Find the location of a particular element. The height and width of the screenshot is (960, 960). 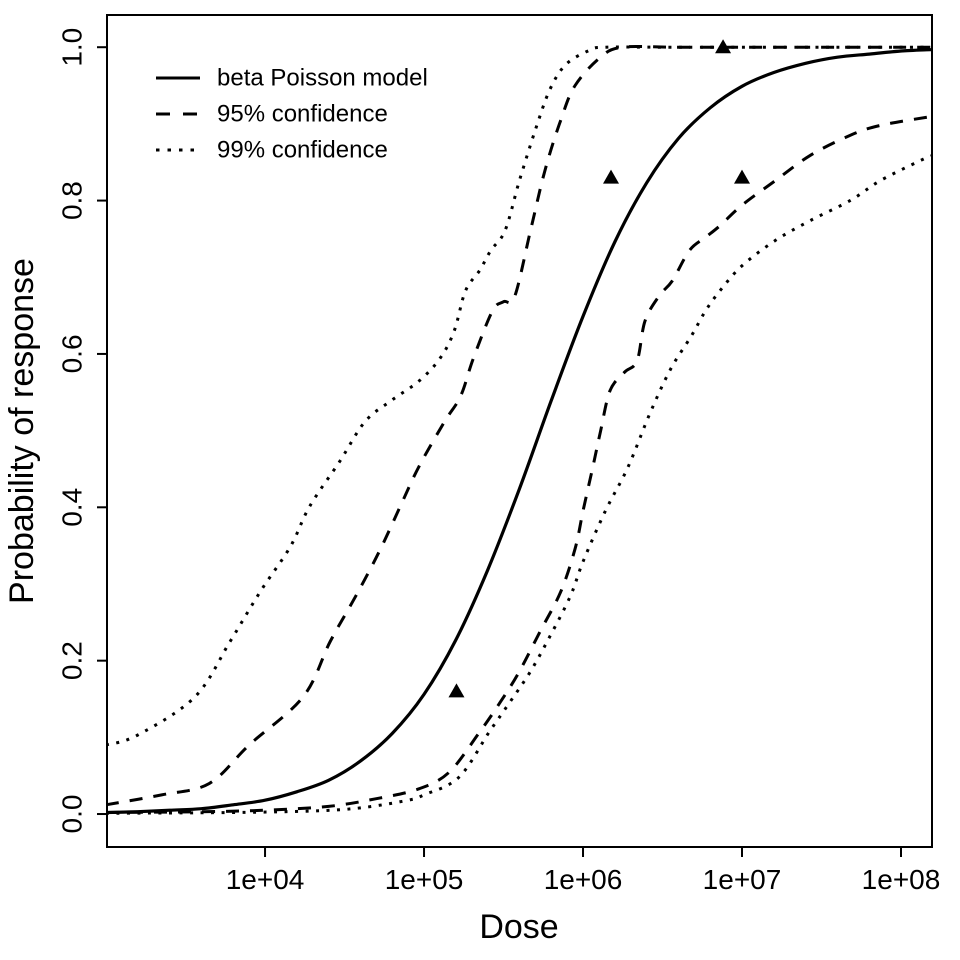

x-tick-label: 1e+05 is located at coordinates (424, 879).